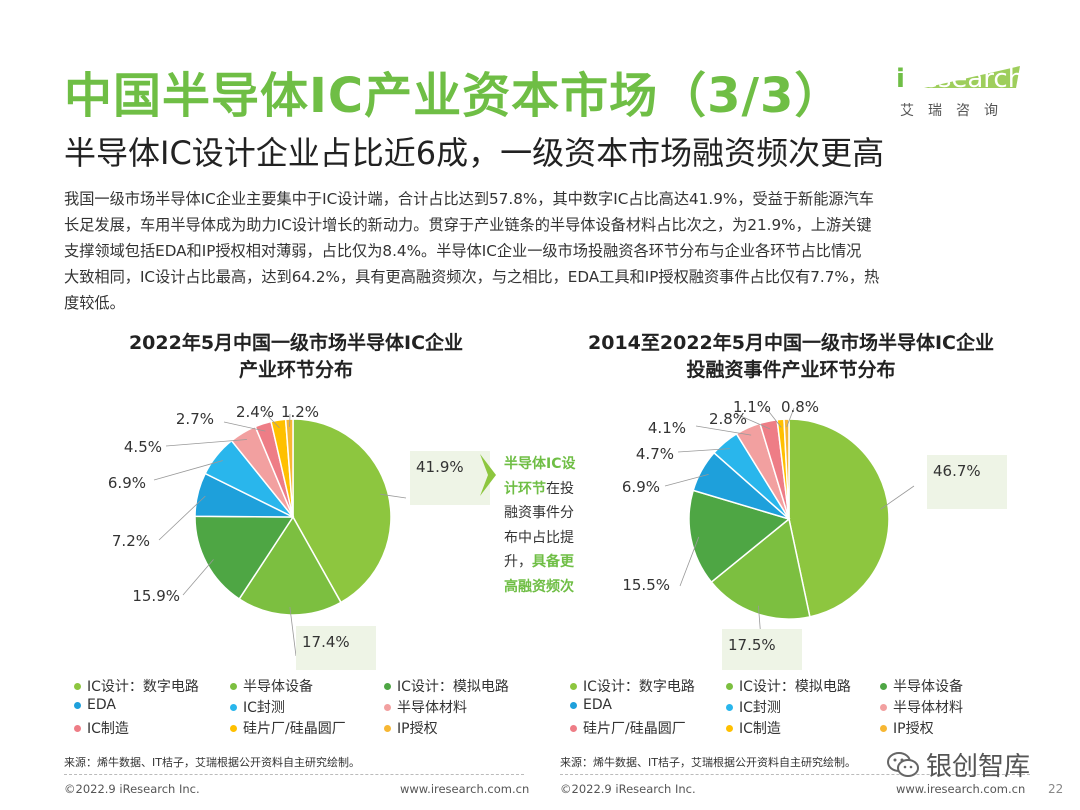 The image size is (1080, 810). Describe the element at coordinates (791, 357) in the screenshot. I see `right-chart-title: 2014至2022年5月中国一级市场半导体IC企业 投融资事件产业环节分布` at that location.